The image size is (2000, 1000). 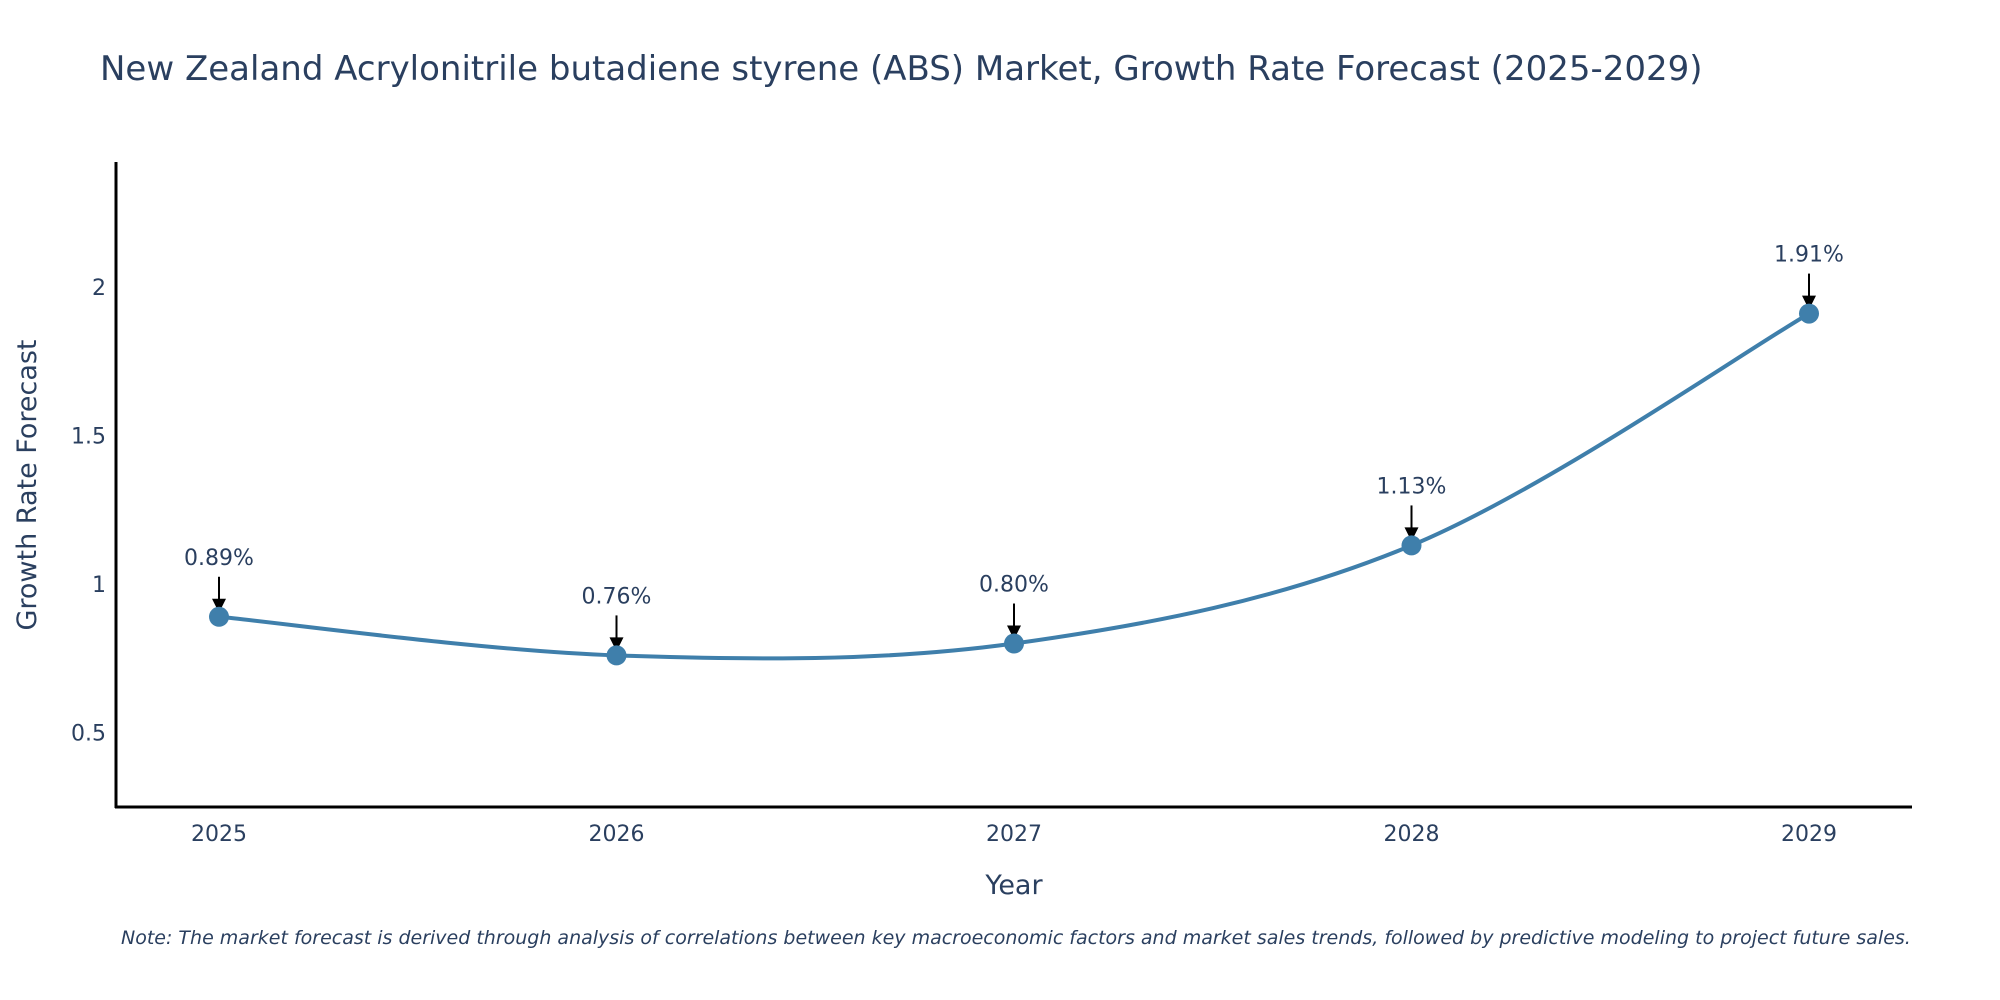 I want to click on data-label: 1.91%, so click(x=1809, y=255).